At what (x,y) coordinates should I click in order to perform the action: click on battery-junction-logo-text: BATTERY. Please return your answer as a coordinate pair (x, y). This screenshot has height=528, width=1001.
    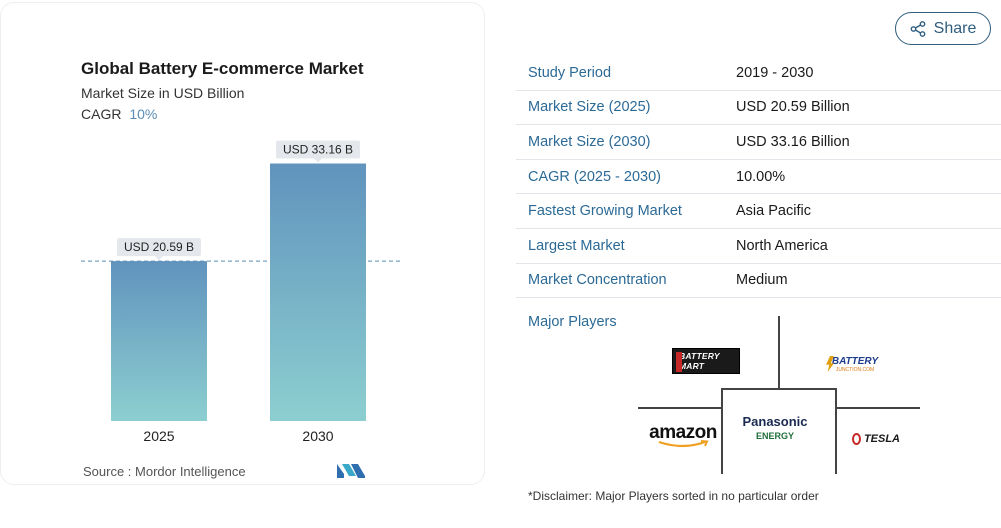
    Looking at the image, I should click on (855, 361).